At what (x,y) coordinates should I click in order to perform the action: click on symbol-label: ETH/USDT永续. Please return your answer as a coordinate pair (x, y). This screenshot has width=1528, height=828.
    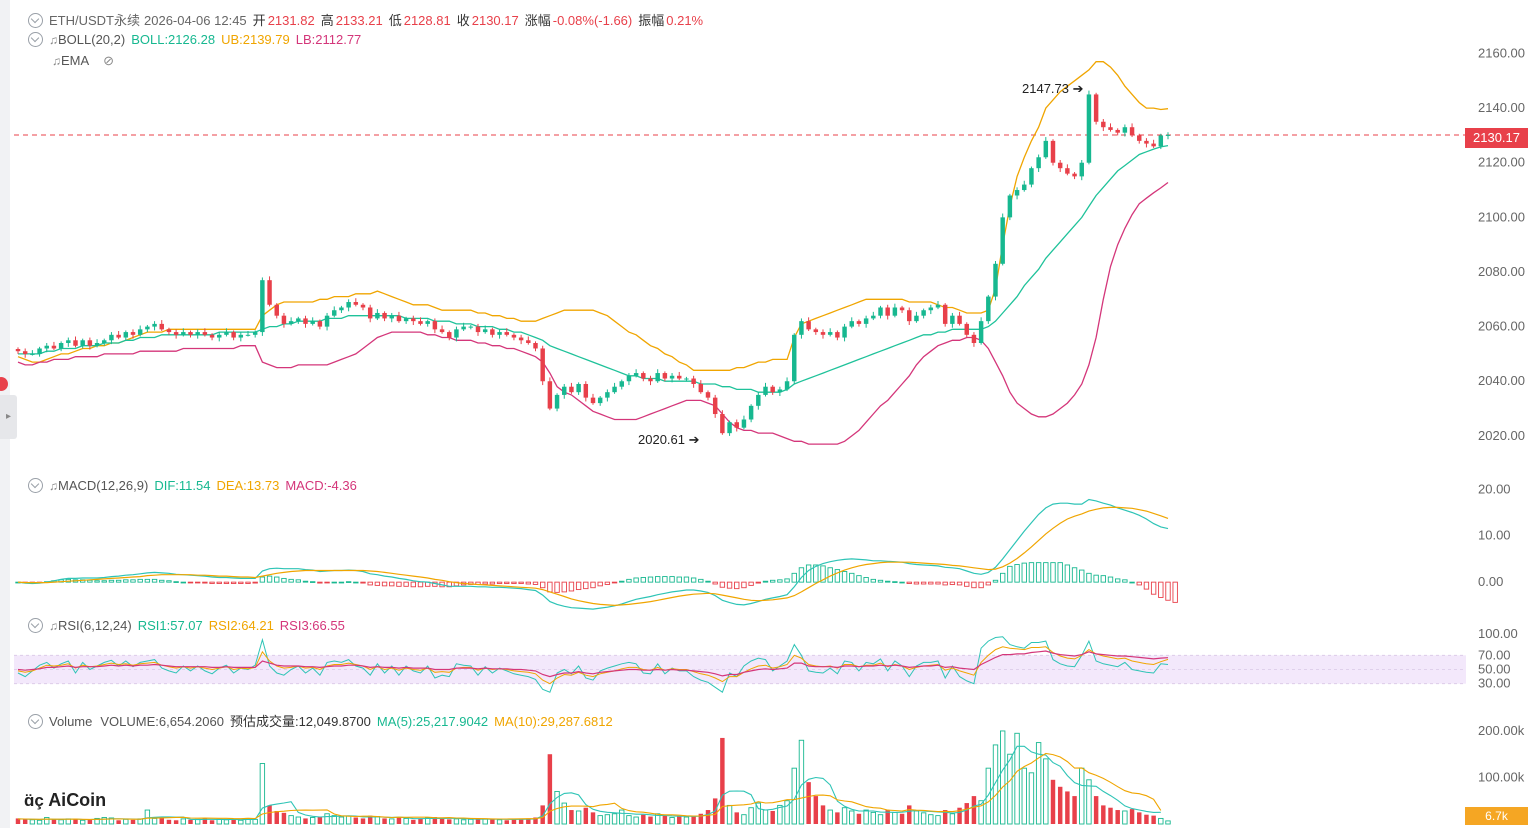
    Looking at the image, I should click on (95, 20).